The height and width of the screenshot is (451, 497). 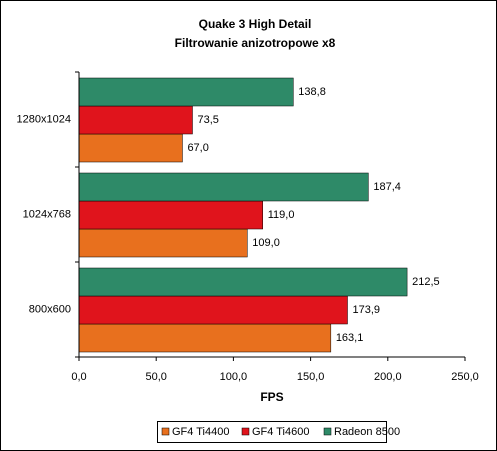 What do you see at coordinates (271, 397) in the screenshot?
I see `x-axis-label: FPS` at bounding box center [271, 397].